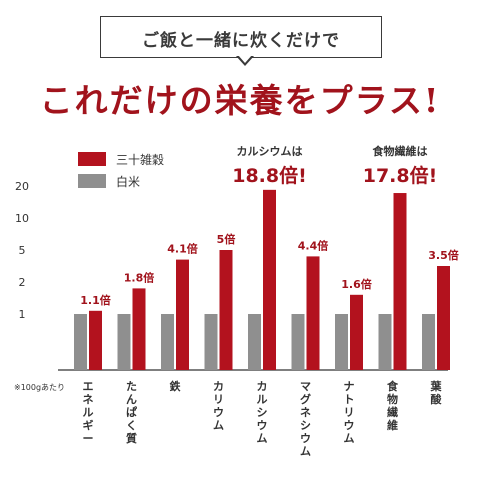 This screenshot has width=480, height=480. What do you see at coordinates (436, 386) in the screenshot?
I see `category-label-char: 葉` at bounding box center [436, 386].